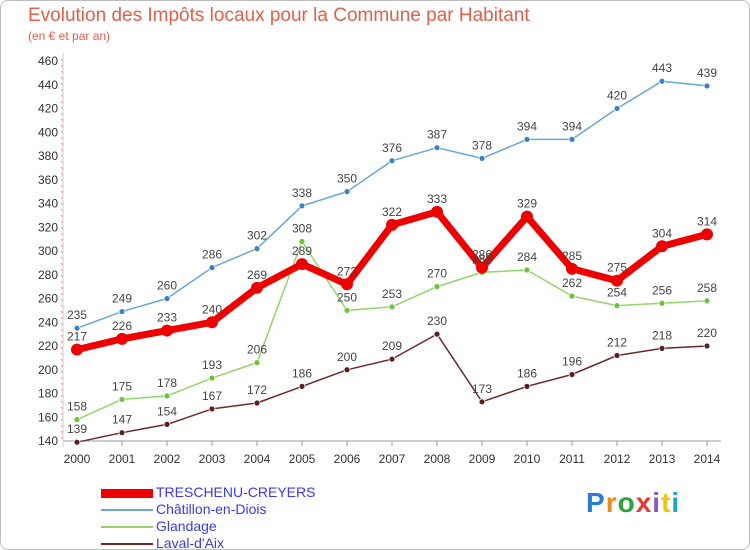 Image resolution: width=750 pixels, height=550 pixels. Describe the element at coordinates (122, 386) in the screenshot. I see `data-label: 175` at that location.